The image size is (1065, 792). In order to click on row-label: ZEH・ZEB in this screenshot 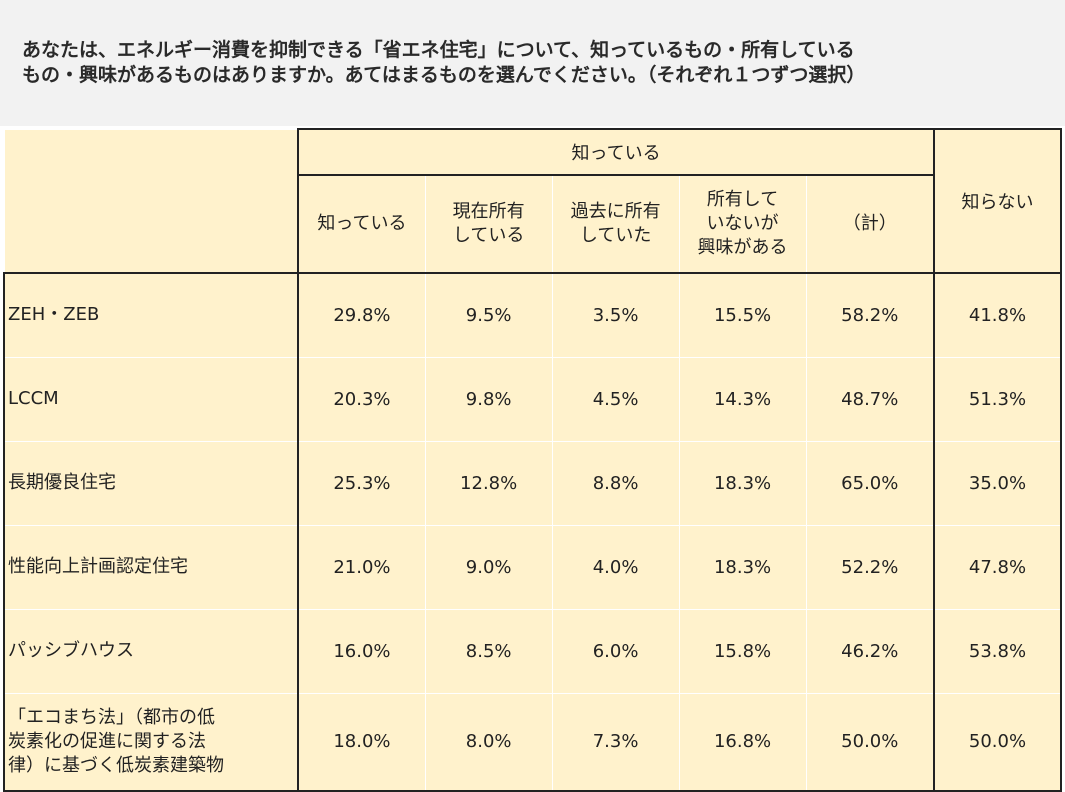, I will do `click(151, 315)`.